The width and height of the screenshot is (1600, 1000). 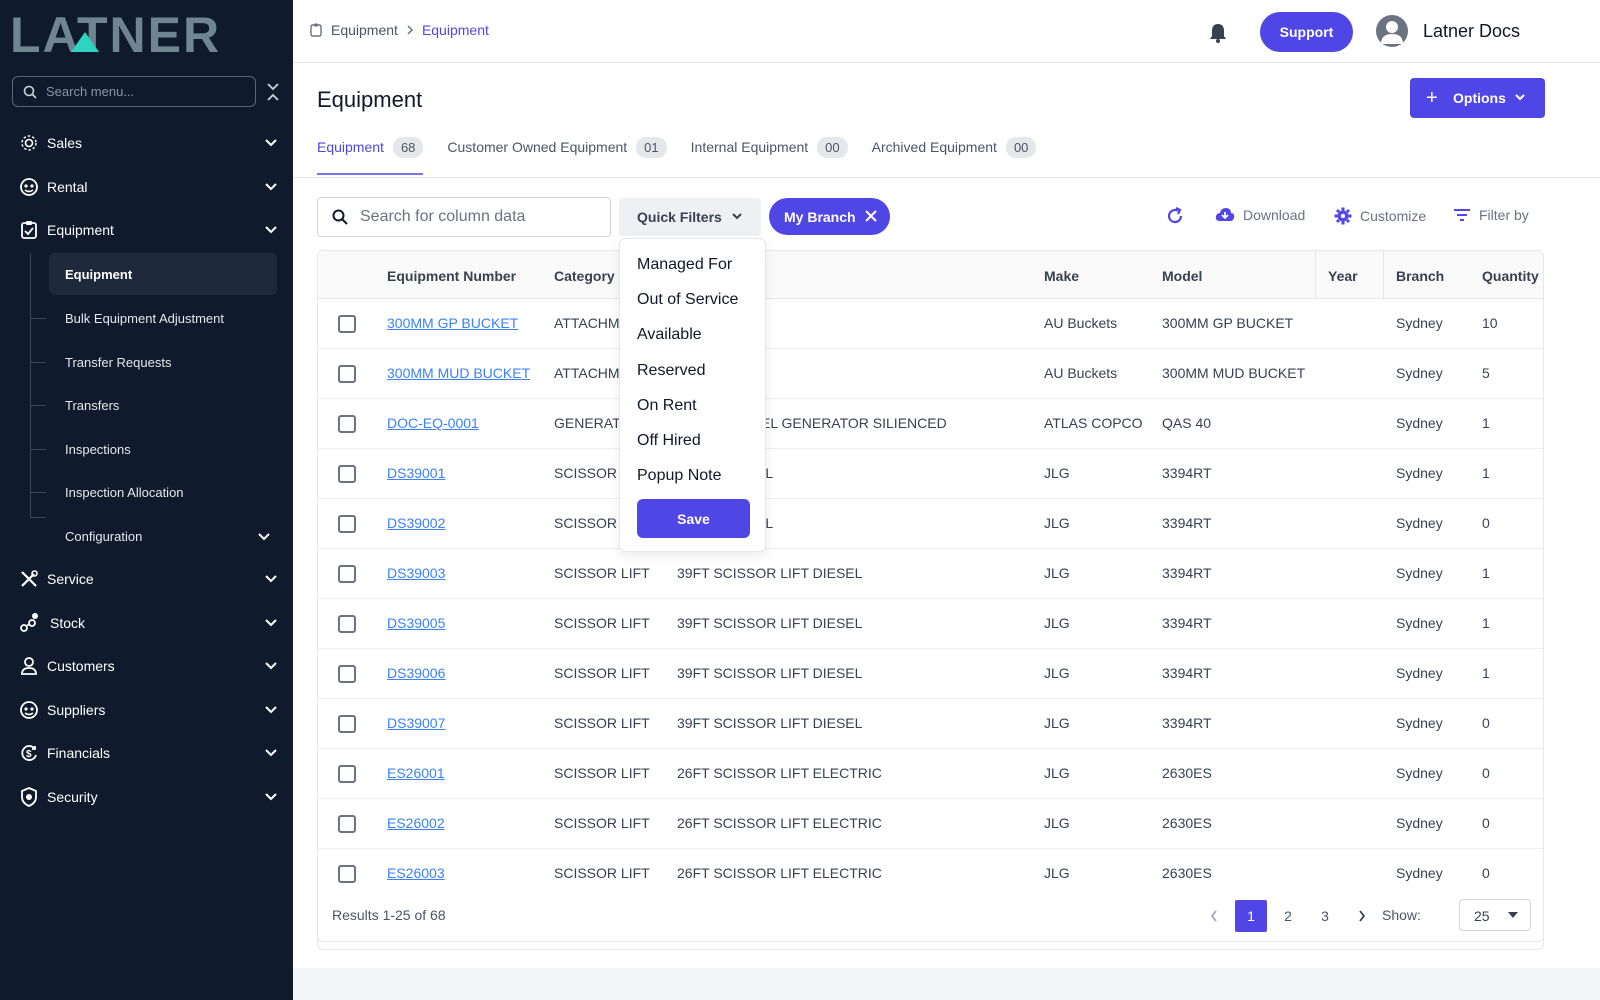 I want to click on sidebar-item-equipment: Equipment, so click(x=146, y=230).